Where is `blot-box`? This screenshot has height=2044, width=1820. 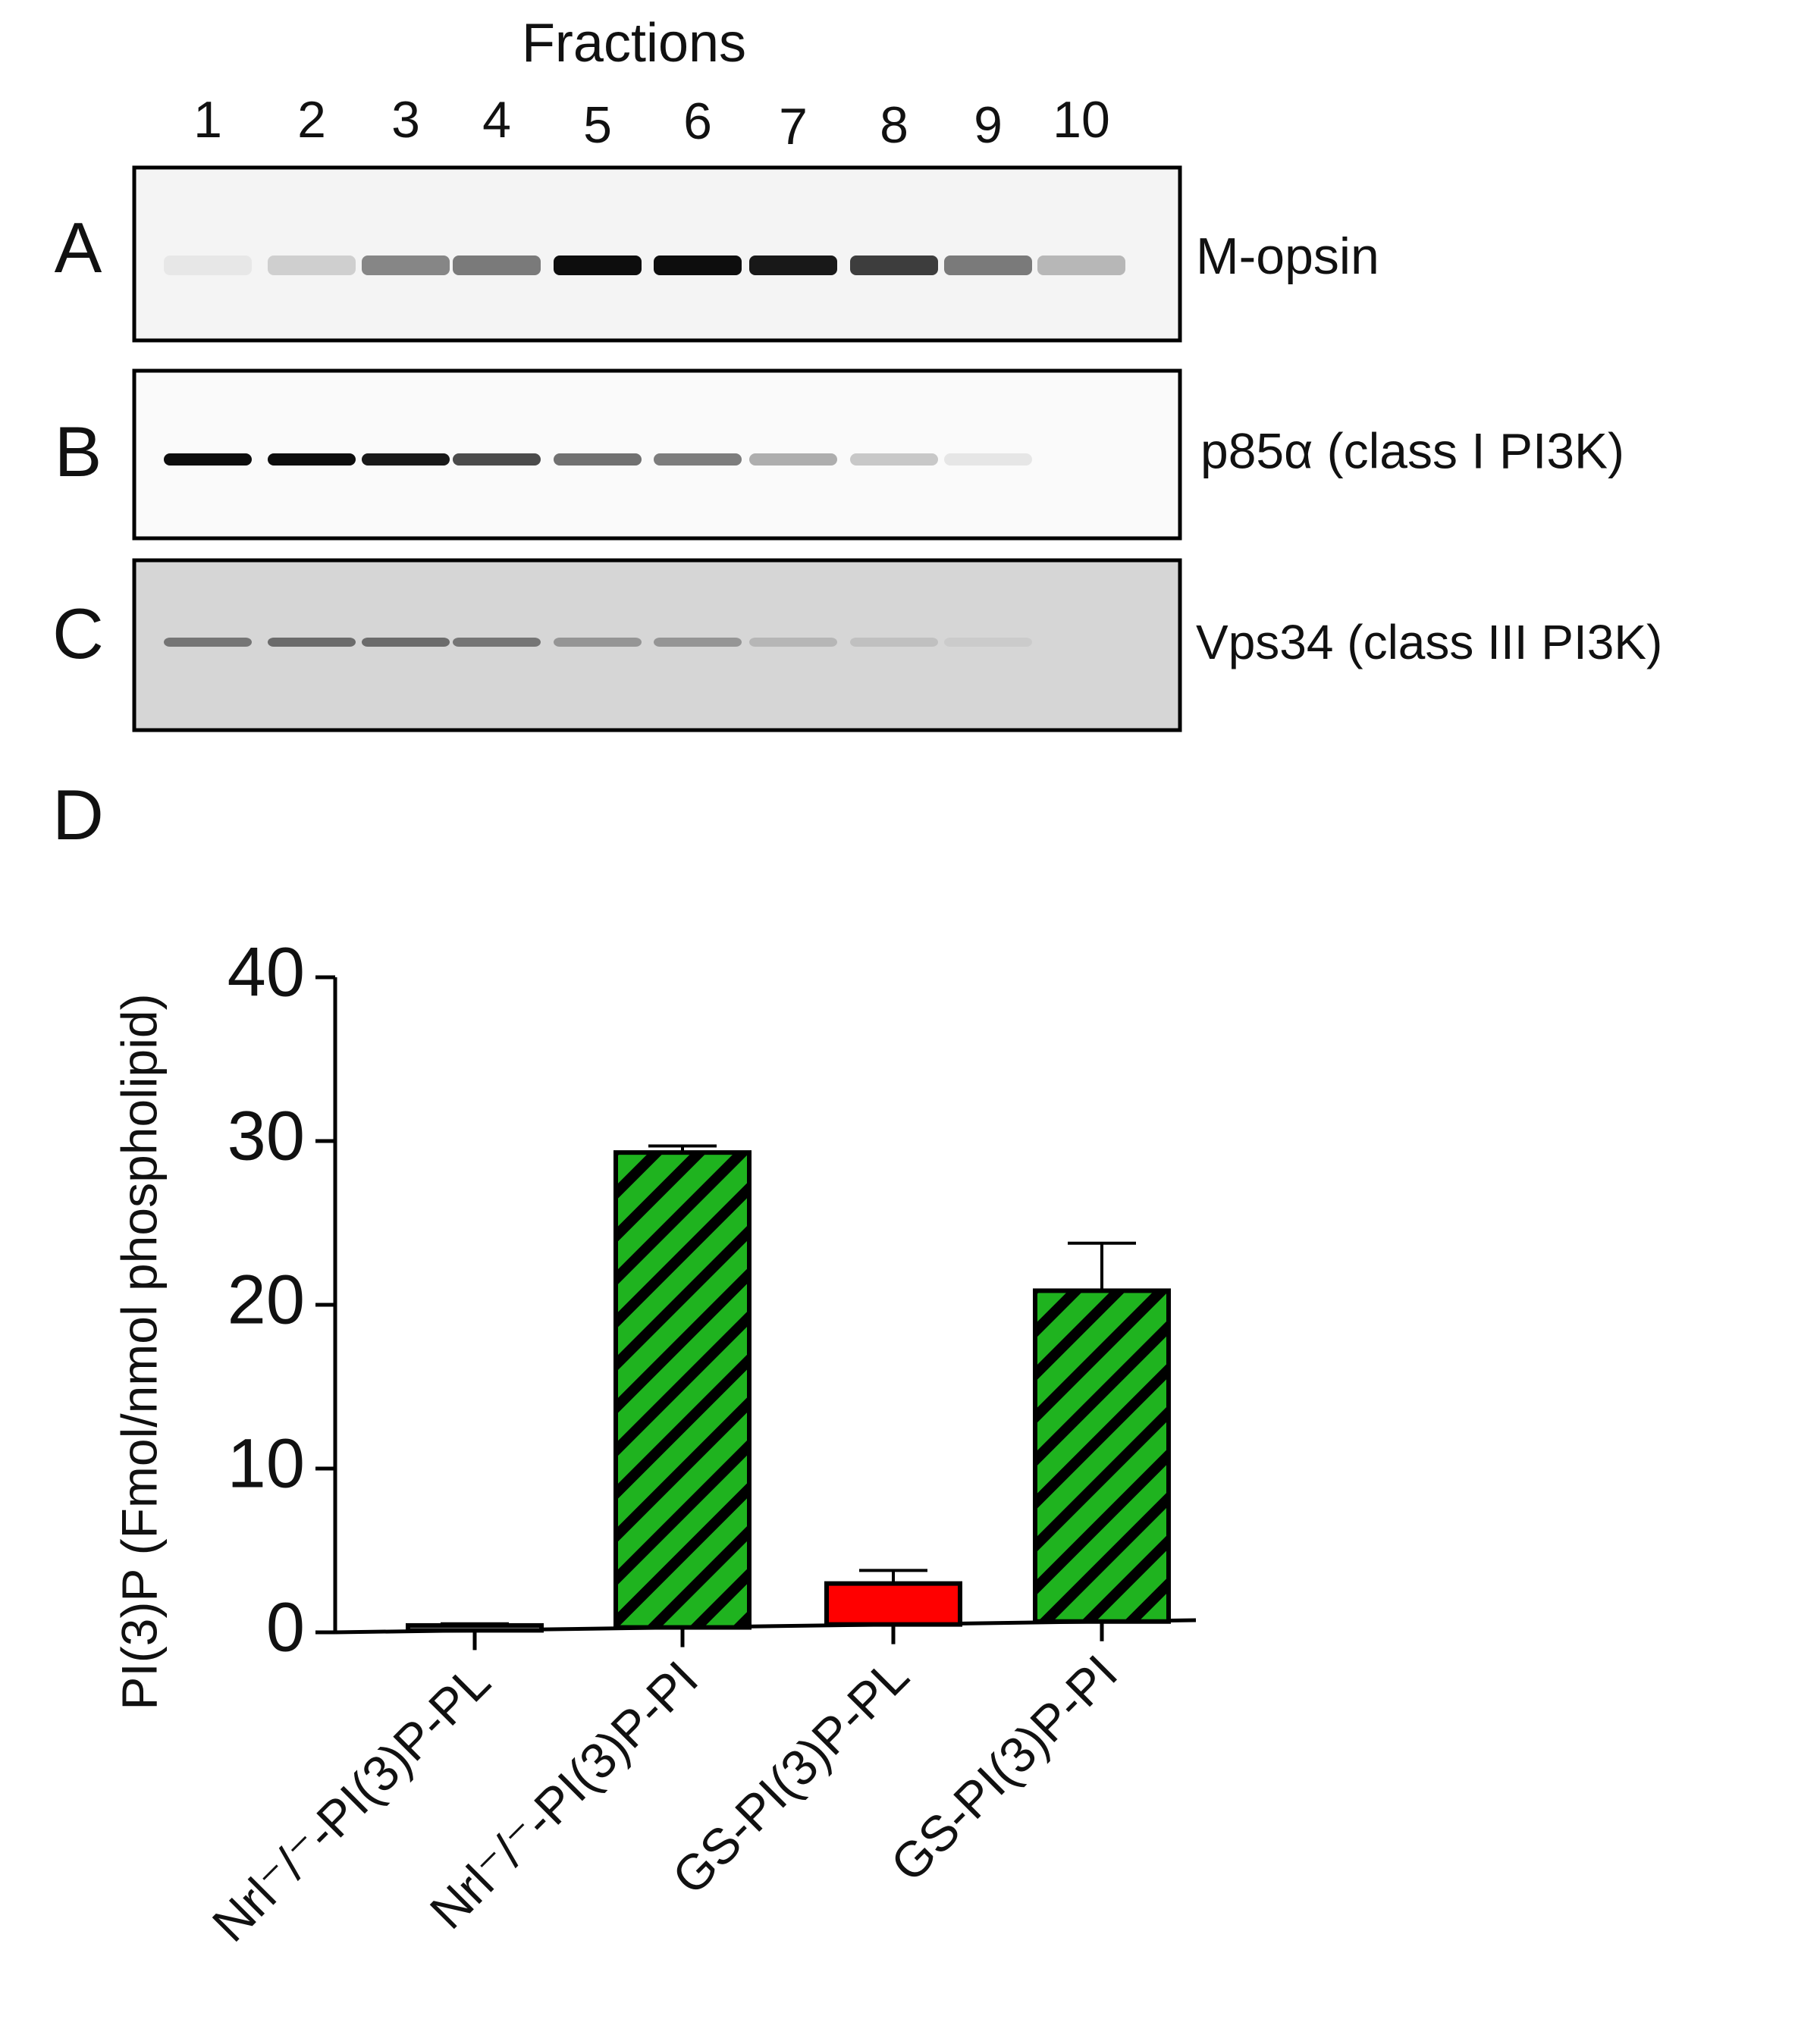 blot-box is located at coordinates (657, 254).